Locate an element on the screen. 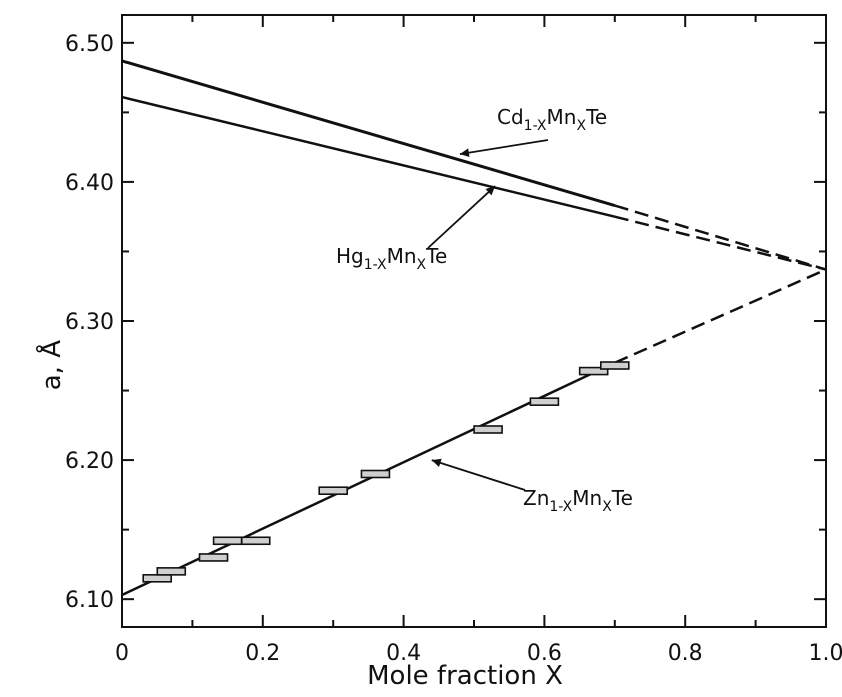  svg-text: a, Å is located at coordinates (51, 365).